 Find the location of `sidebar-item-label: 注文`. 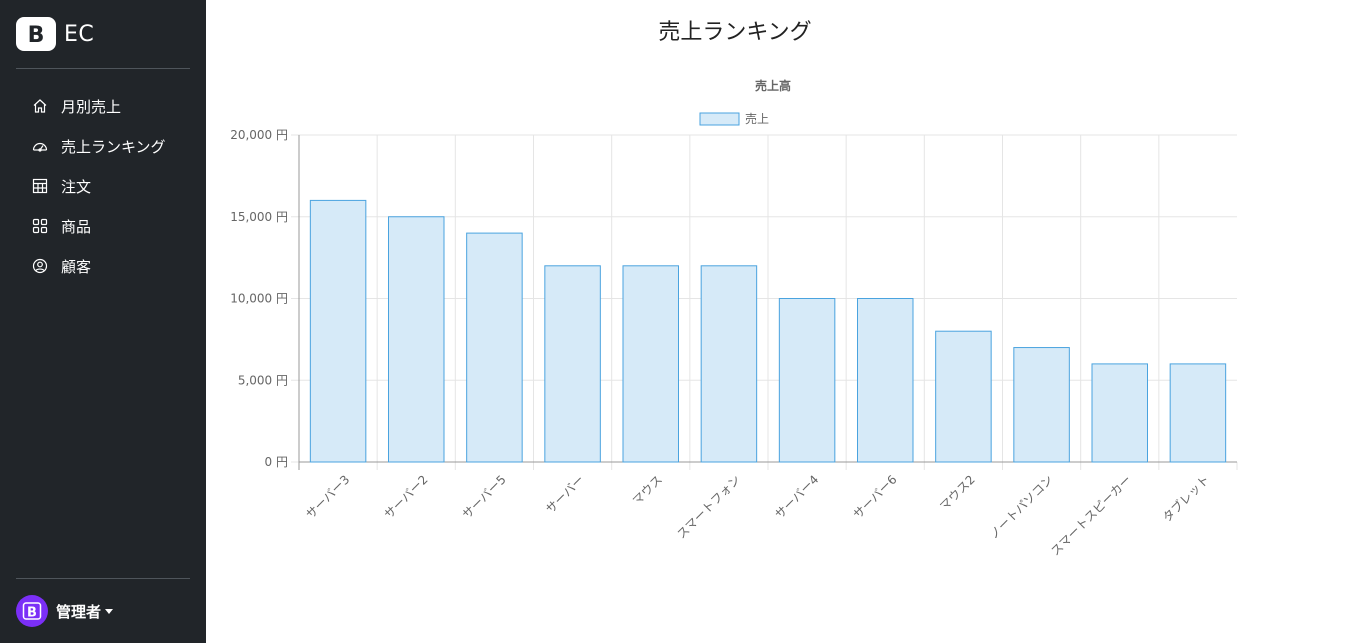

sidebar-item-label: 注文 is located at coordinates (76, 186).